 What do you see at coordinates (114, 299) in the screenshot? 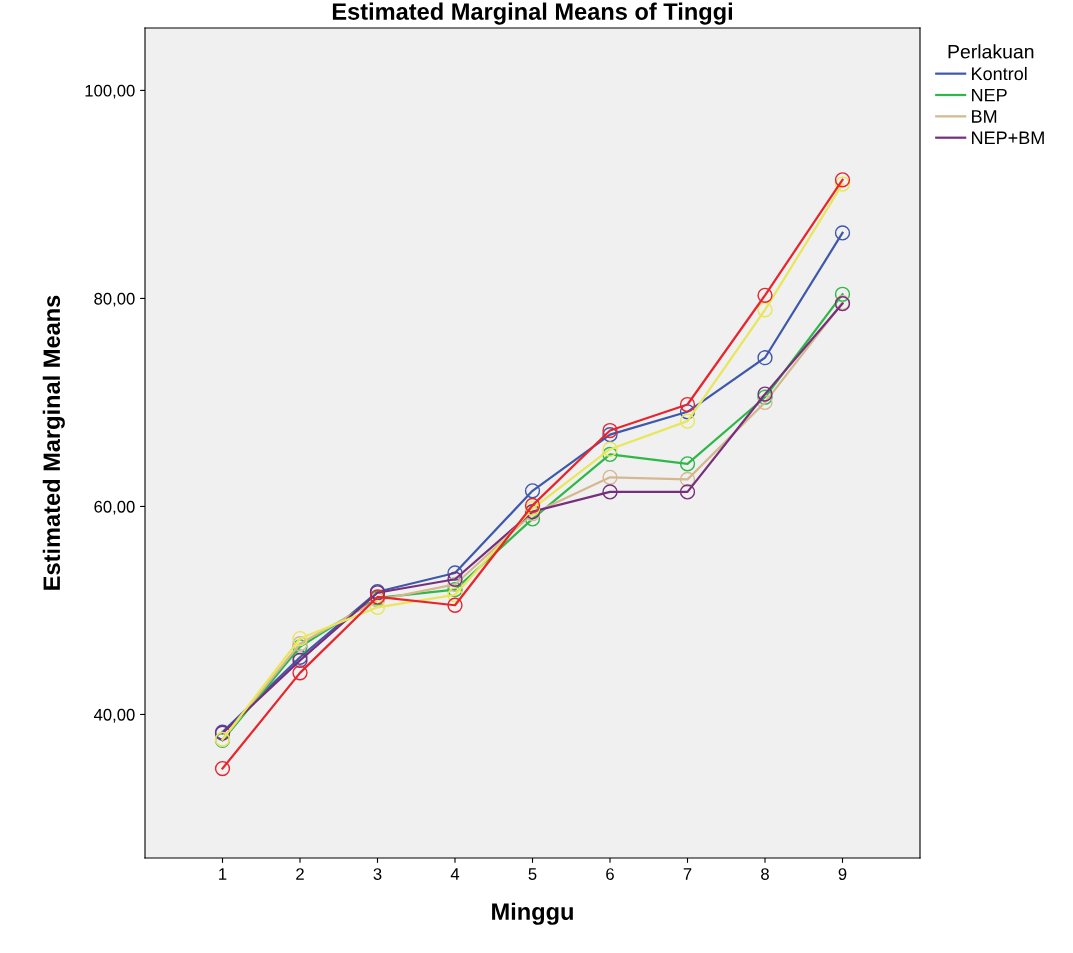
I see `y-tick-label: 80,00` at bounding box center [114, 299].